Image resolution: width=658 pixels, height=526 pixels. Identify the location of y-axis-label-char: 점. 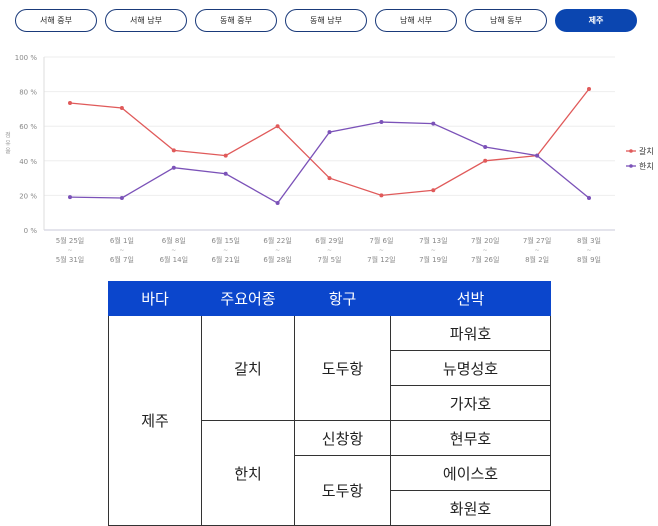
(8, 135).